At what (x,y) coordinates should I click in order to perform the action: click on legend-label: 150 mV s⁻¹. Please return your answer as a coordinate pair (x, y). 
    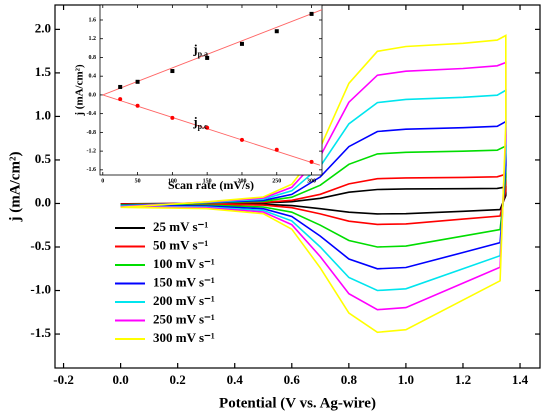
    Looking at the image, I should click on (184, 281).